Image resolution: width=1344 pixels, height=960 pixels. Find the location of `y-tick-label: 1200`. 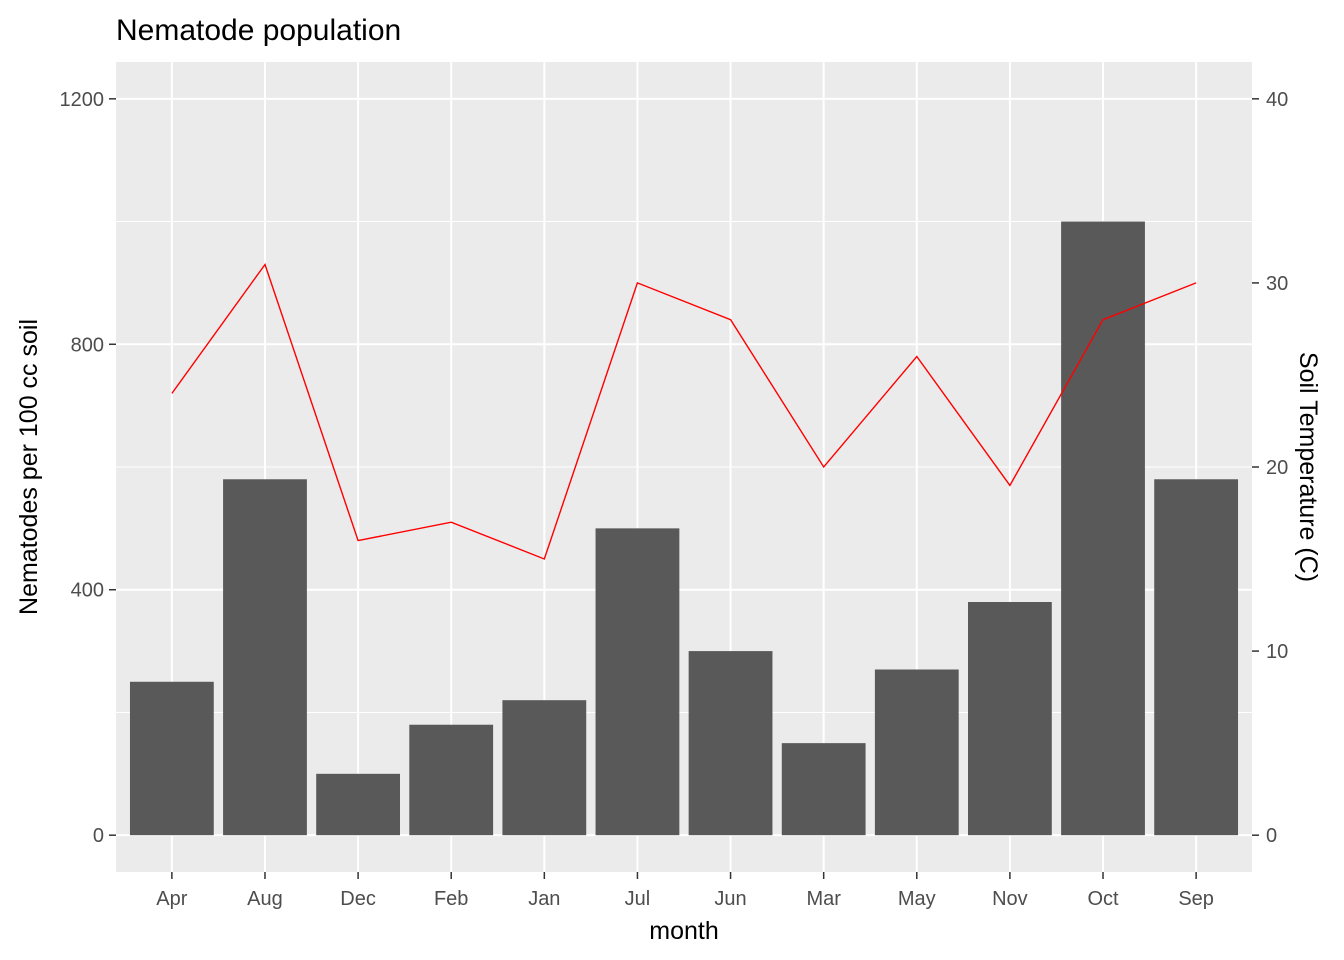

y-tick-label: 1200 is located at coordinates (82, 100).